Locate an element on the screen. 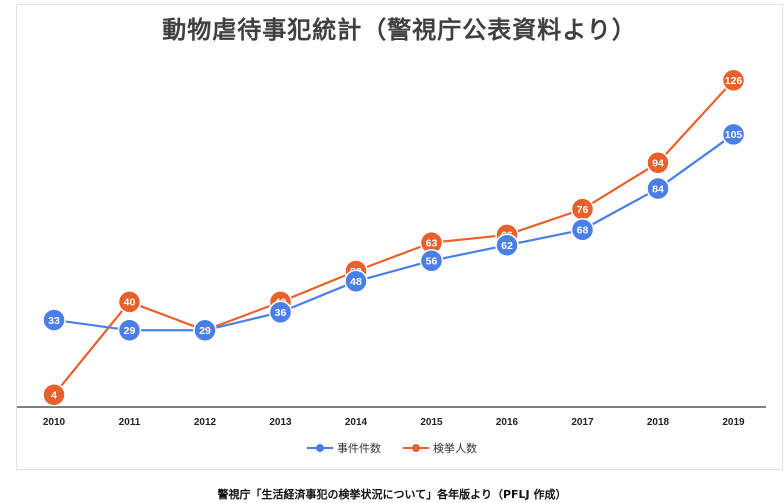 Image resolution: width=784 pixels, height=503 pixels. source-note: 警視庁「生活経済事犯の検挙状況について」各年版より（PFLJ 作成） is located at coordinates (392, 494).